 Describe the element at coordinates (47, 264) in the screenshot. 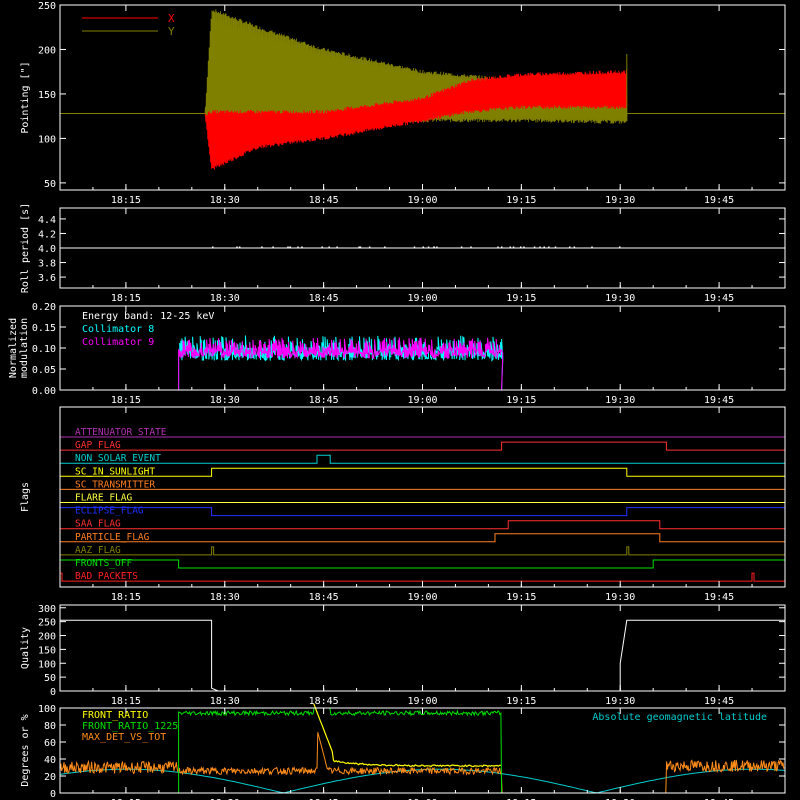

I see `panel-1-ytick-label-1: 3.8` at that location.